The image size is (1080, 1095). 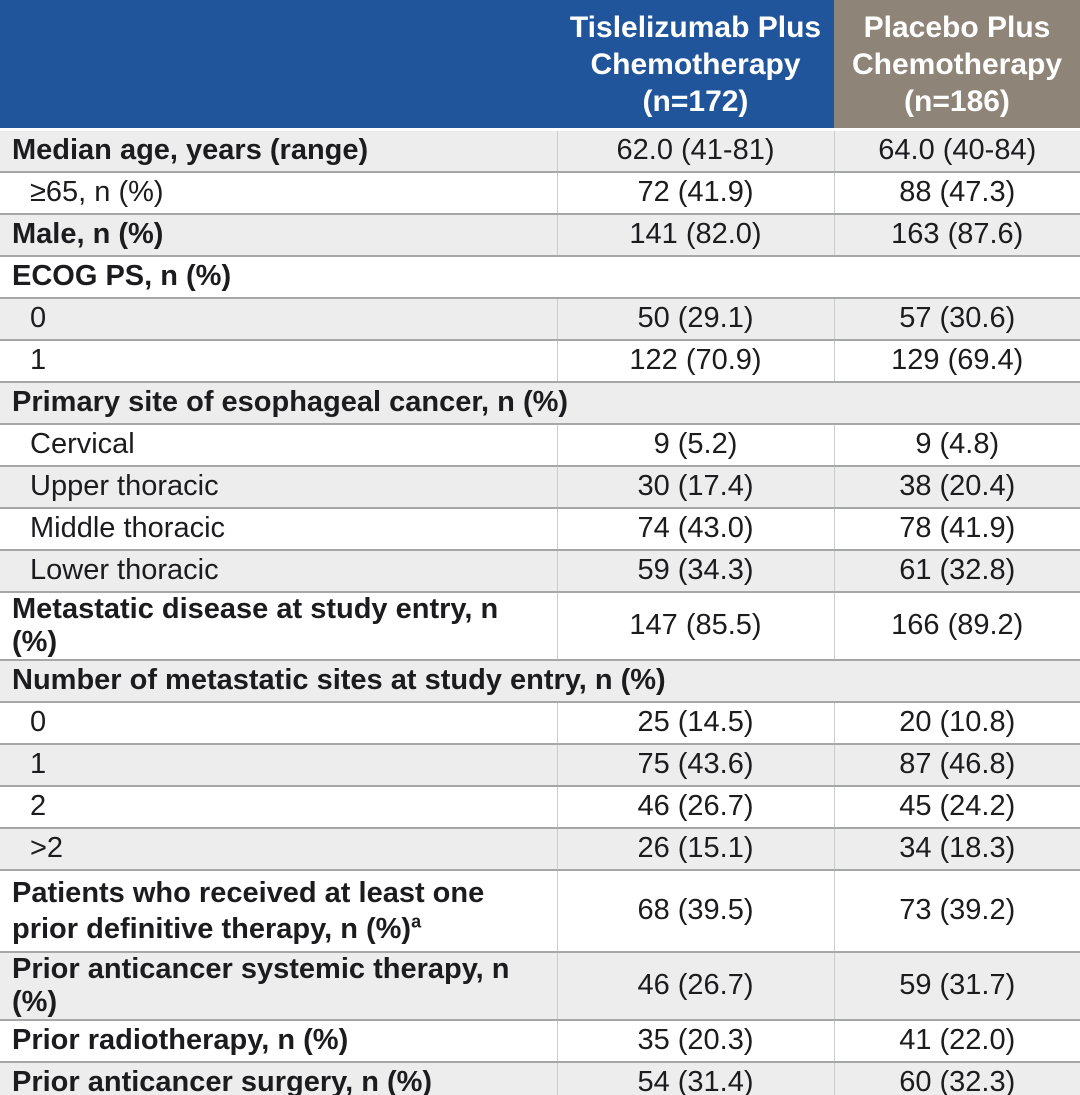 I want to click on value-cell-placebo: 34 (18.3), so click(x=956, y=848).